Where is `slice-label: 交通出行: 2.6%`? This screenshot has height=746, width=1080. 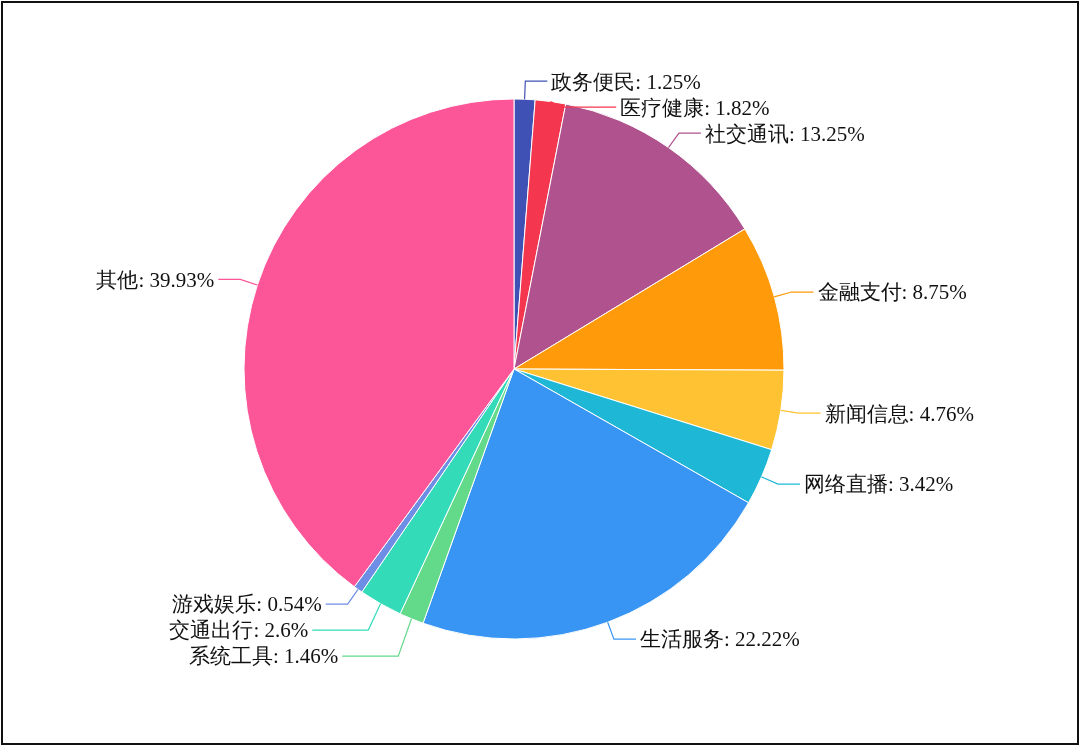 slice-label: 交通出行: 2.6% is located at coordinates (239, 630).